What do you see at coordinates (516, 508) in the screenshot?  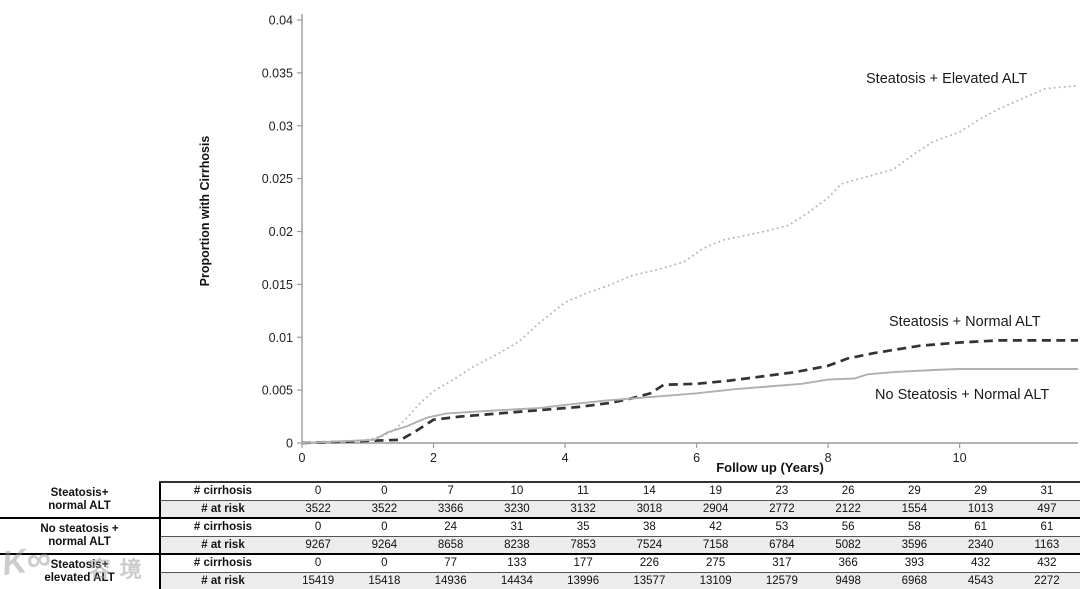 I see `table-cell: 3230` at bounding box center [516, 508].